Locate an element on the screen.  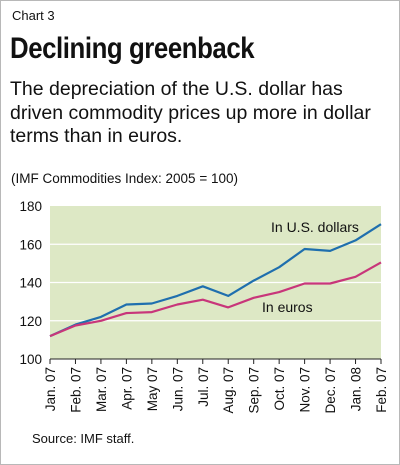
x-tick-label: Apr. 07 is located at coordinates (126, 388).